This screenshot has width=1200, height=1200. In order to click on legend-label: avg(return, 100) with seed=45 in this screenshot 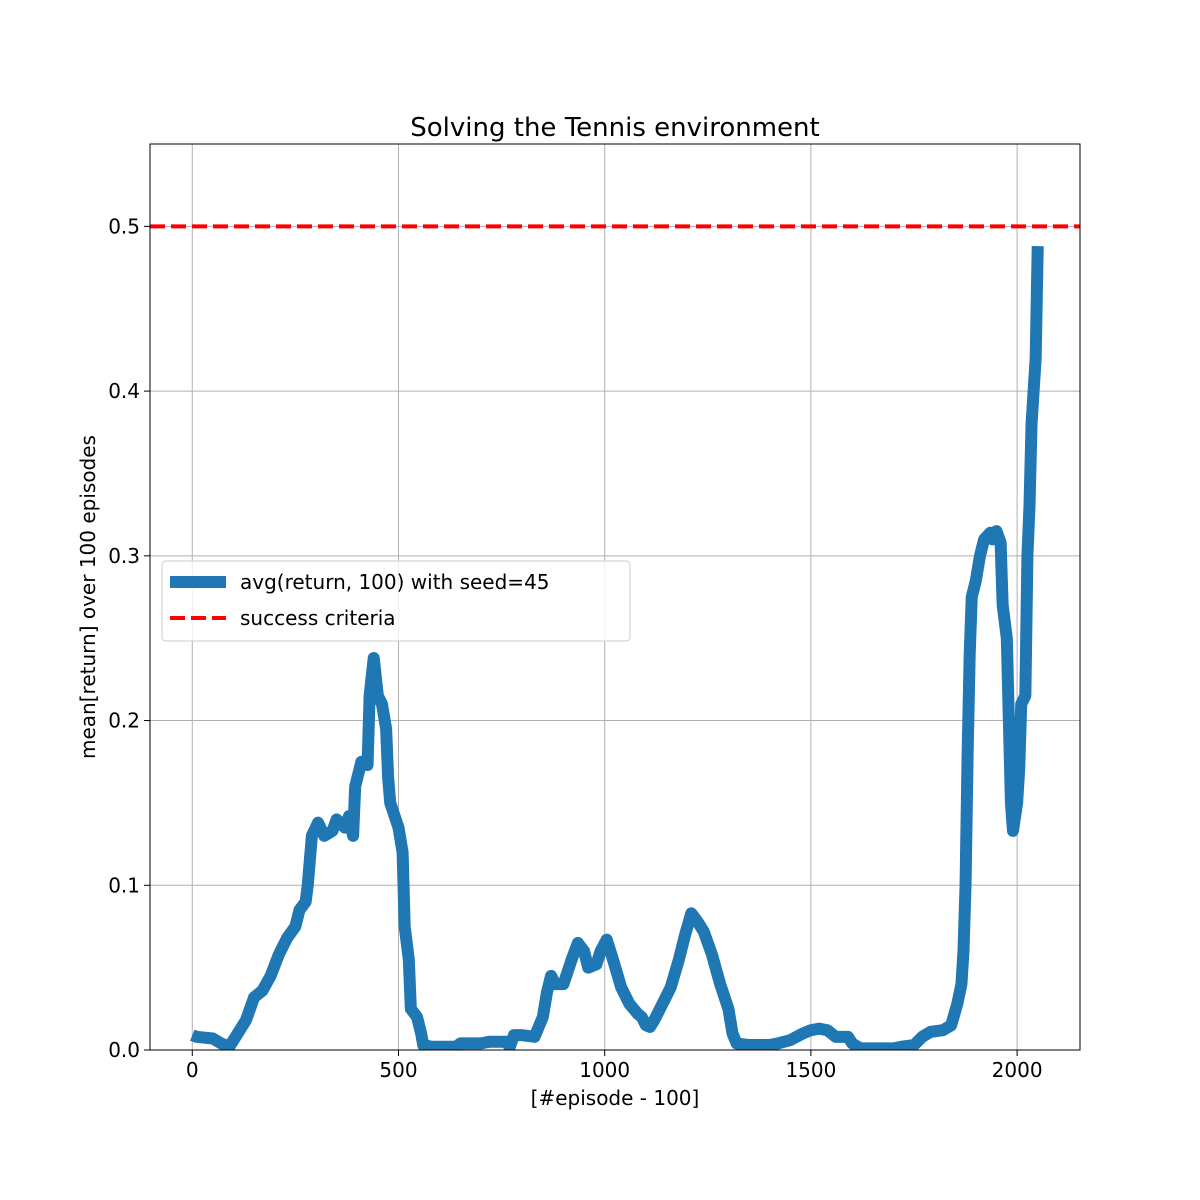, I will do `click(395, 582)`.